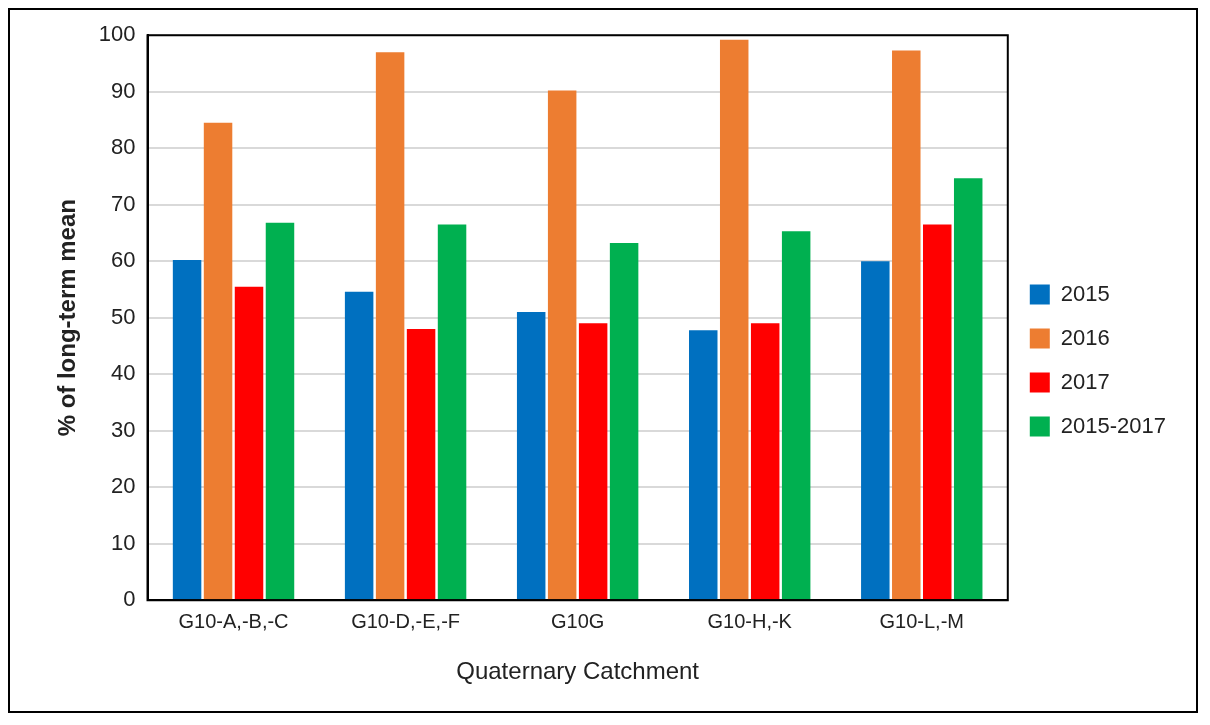  Describe the element at coordinates (123, 90) in the screenshot. I see `y-tick-label: 90` at that location.